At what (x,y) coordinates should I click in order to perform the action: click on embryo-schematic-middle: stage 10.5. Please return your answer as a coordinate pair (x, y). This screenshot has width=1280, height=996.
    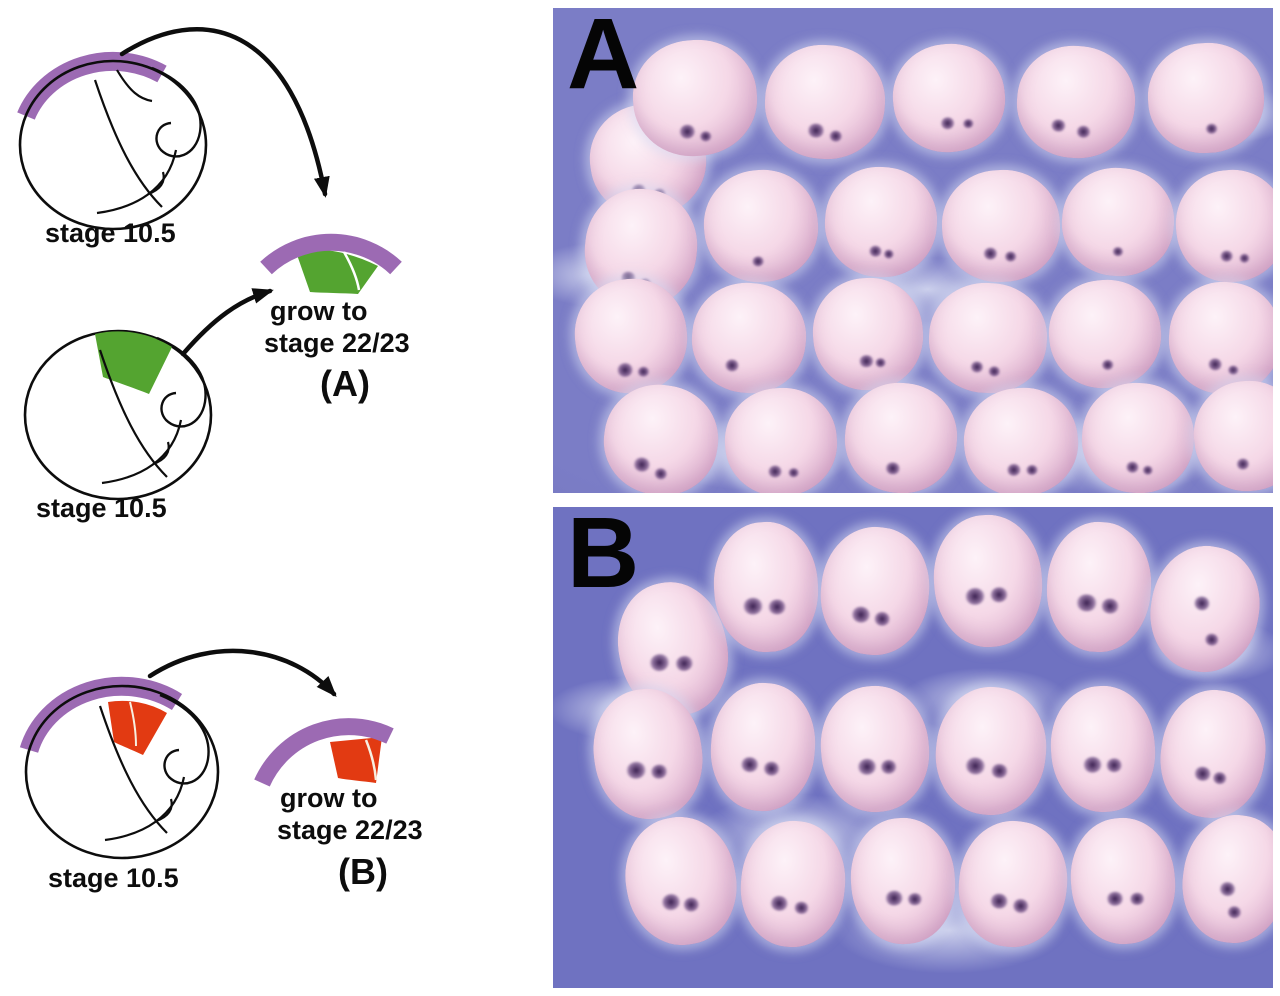
    Looking at the image, I should click on (118, 426).